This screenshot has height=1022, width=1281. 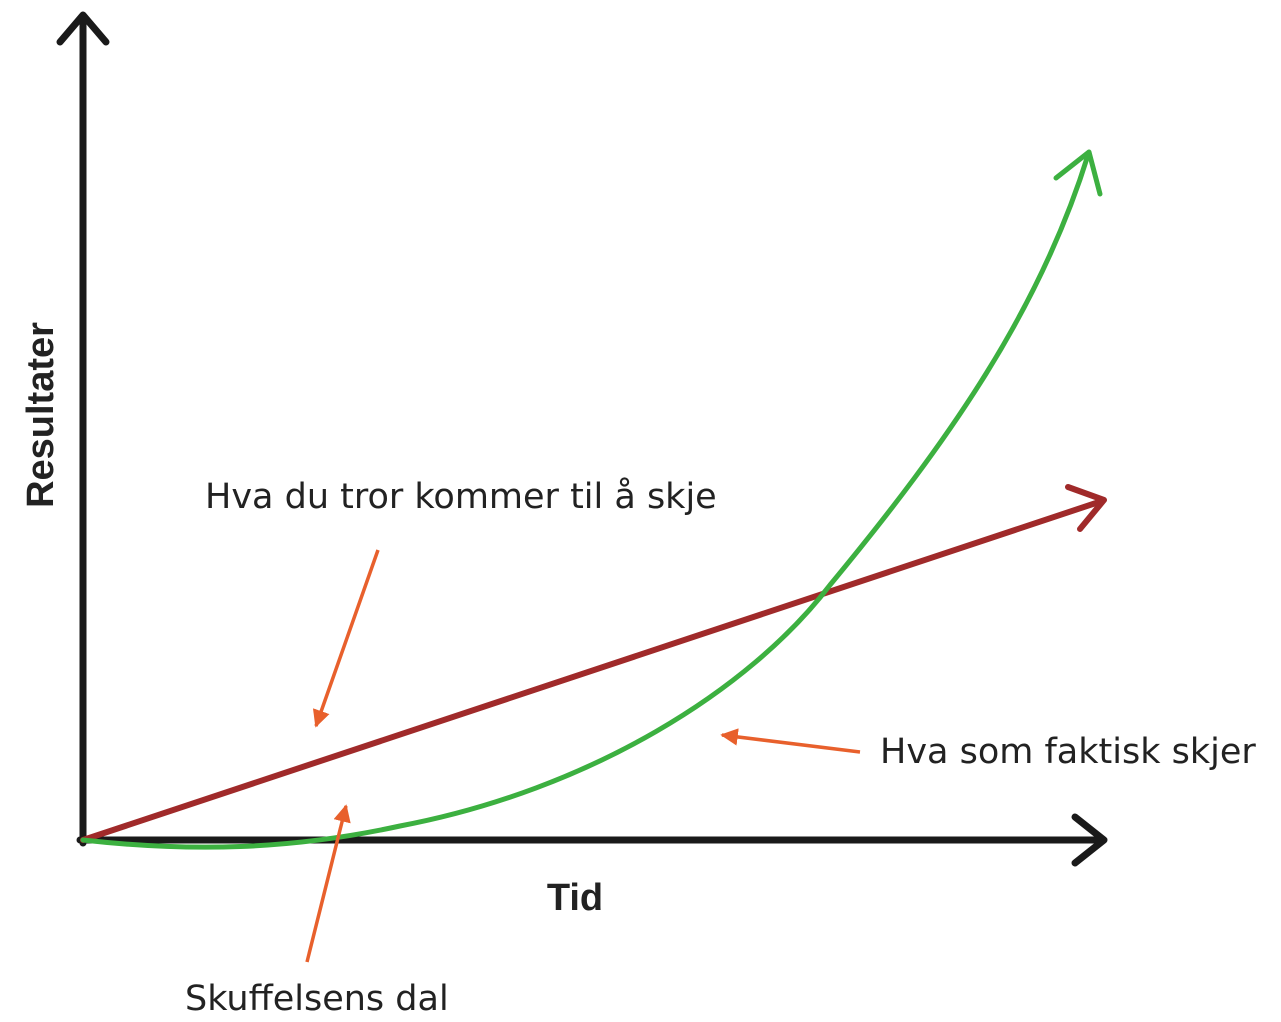 What do you see at coordinates (328, 883) in the screenshot?
I see `pointer-valley` at bounding box center [328, 883].